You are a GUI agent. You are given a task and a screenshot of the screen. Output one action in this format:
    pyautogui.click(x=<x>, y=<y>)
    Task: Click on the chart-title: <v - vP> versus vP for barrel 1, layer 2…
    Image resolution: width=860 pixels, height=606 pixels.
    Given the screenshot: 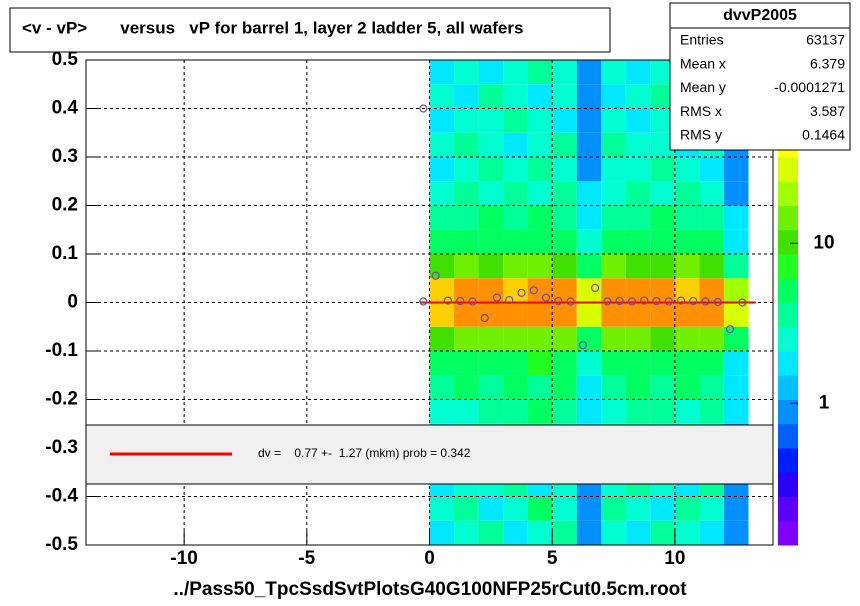 What is the action you would take?
    pyautogui.click(x=272, y=27)
    